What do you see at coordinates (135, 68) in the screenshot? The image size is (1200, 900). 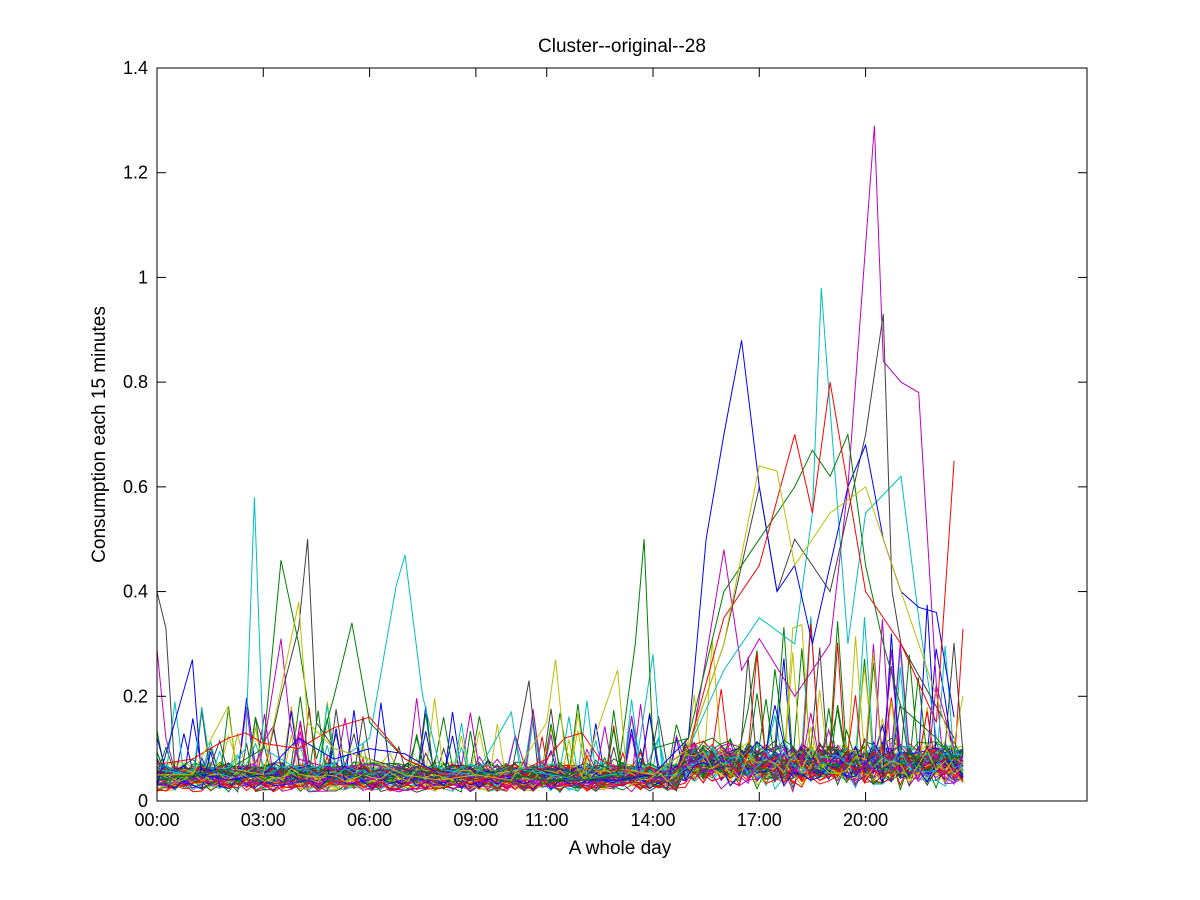 I see `y-tick-label: 1.4` at bounding box center [135, 68].